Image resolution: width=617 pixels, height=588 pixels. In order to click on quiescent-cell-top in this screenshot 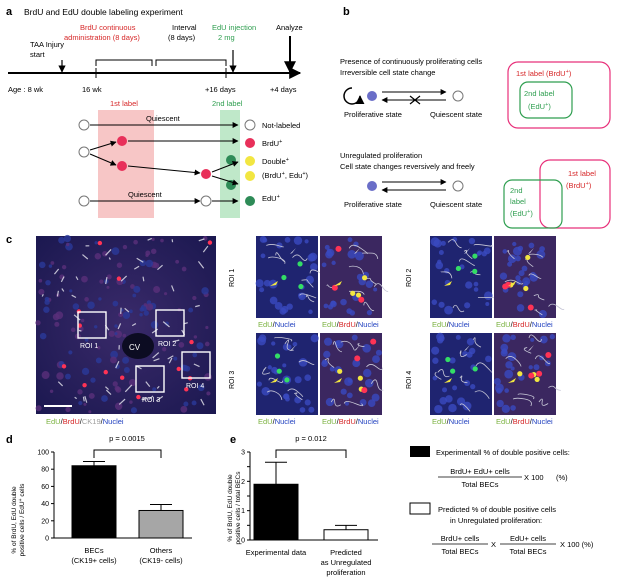, I will do `click(458, 96)`.